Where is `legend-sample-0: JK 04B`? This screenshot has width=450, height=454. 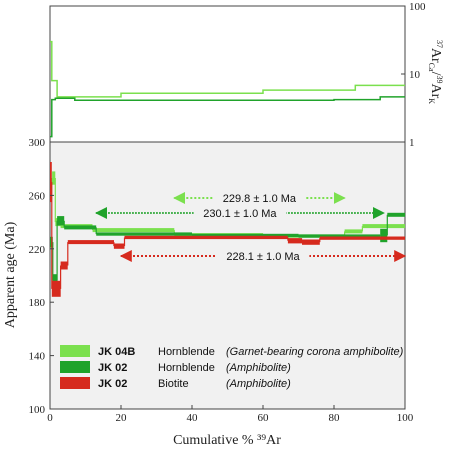
legend-sample-0: JK 04B is located at coordinates (116, 352).